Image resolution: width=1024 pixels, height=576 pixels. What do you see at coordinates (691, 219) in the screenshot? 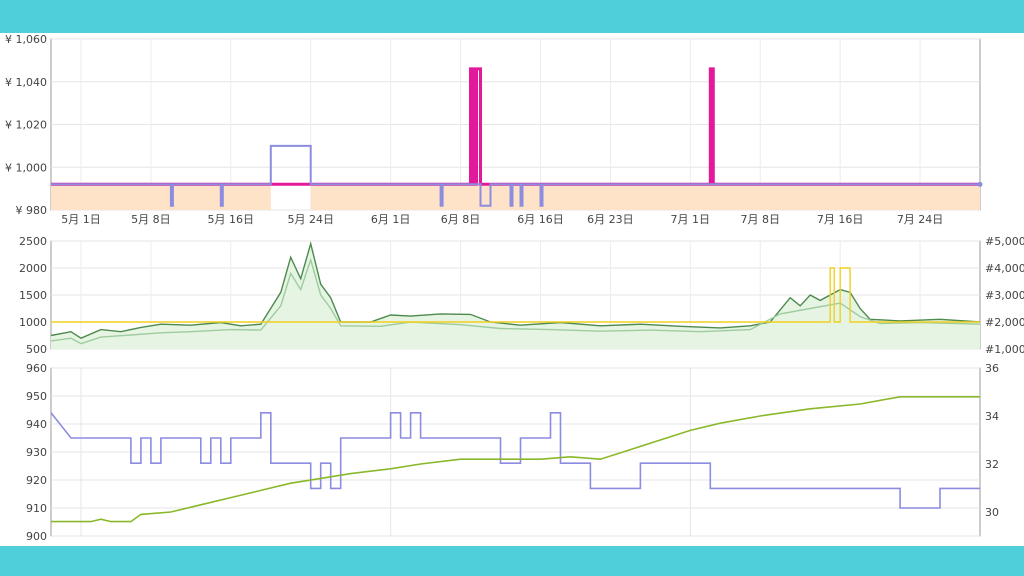
I see `price-x-tick-label: 7月 1日` at bounding box center [691, 219].